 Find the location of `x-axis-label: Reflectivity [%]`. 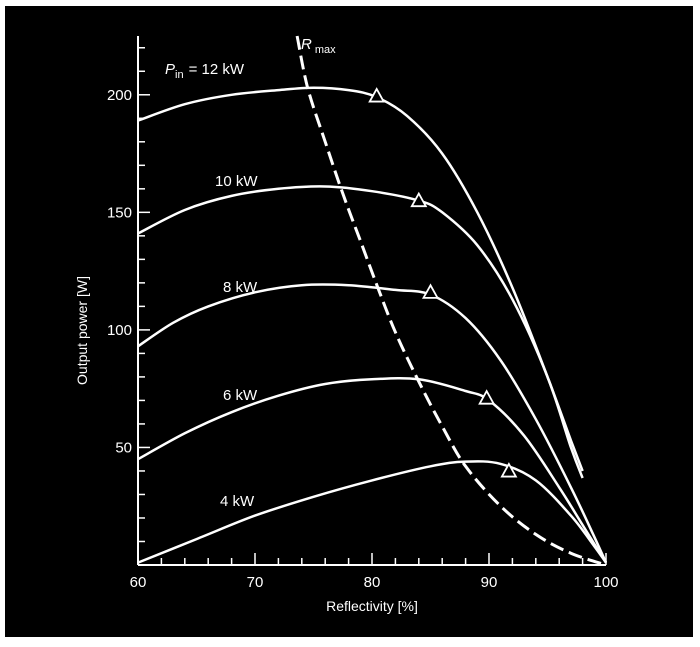

x-axis-label: Reflectivity [%] is located at coordinates (372, 606).